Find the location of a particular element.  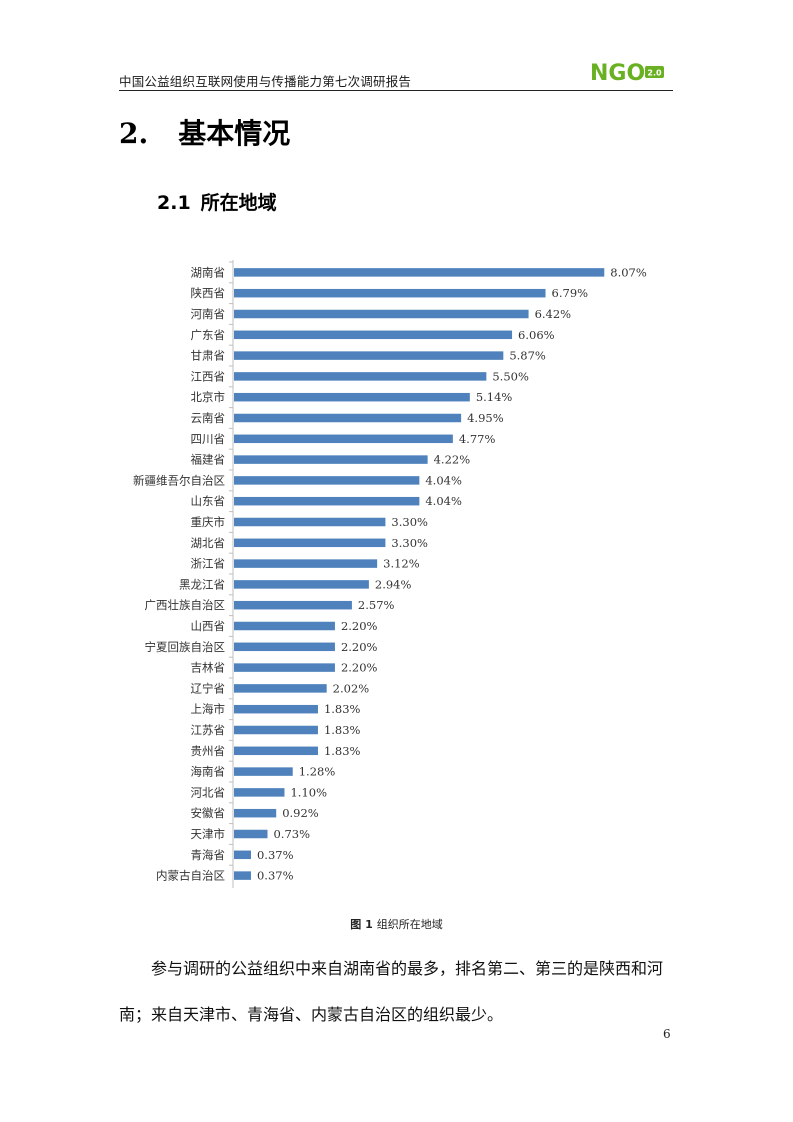

chart-category-label: 河北省 is located at coordinates (208, 792).